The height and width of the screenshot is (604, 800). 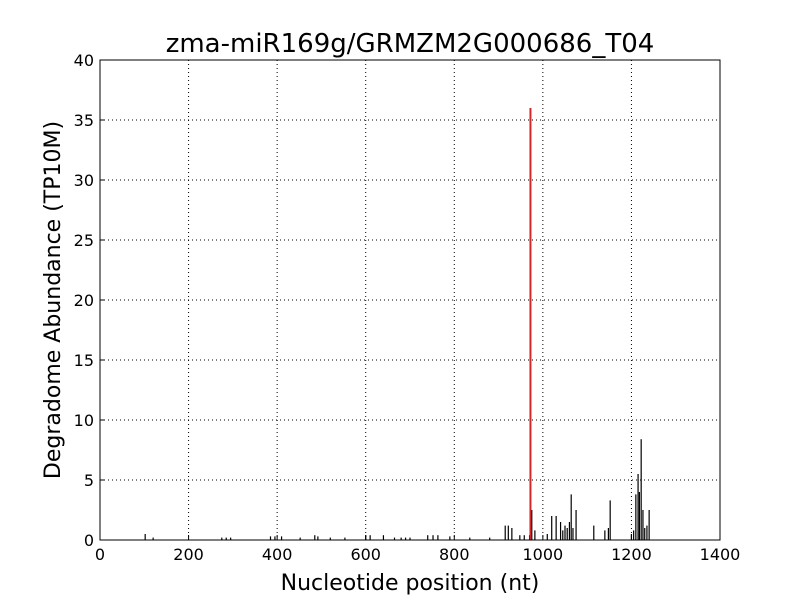 I want to click on x-axis-label: Nucleotide position (nt), so click(x=410, y=583).